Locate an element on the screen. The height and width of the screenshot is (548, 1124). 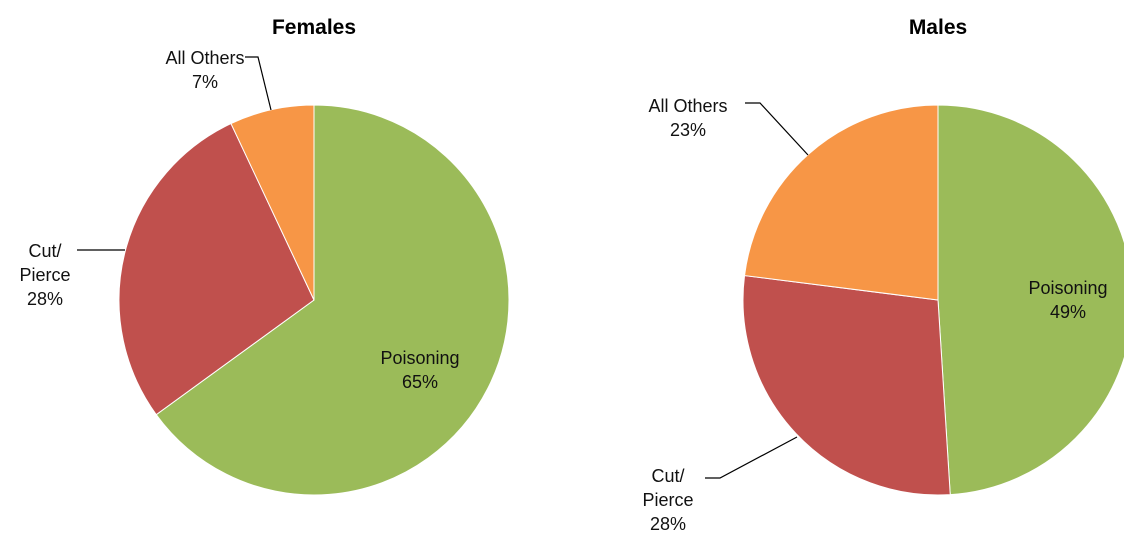
slice-label: All Others 7% is located at coordinates (204, 70).